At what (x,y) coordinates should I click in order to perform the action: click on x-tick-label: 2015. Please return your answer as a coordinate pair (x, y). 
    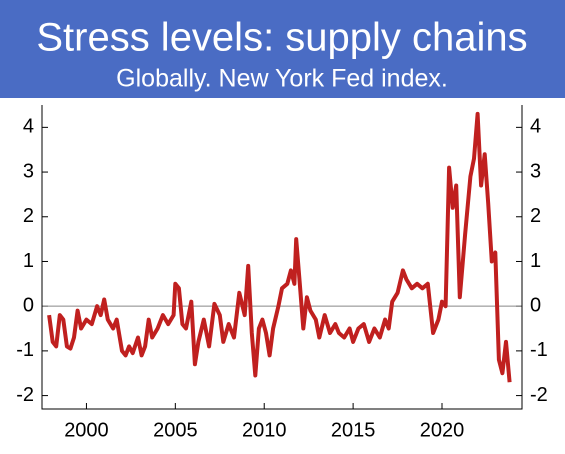
    Looking at the image, I should click on (353, 430).